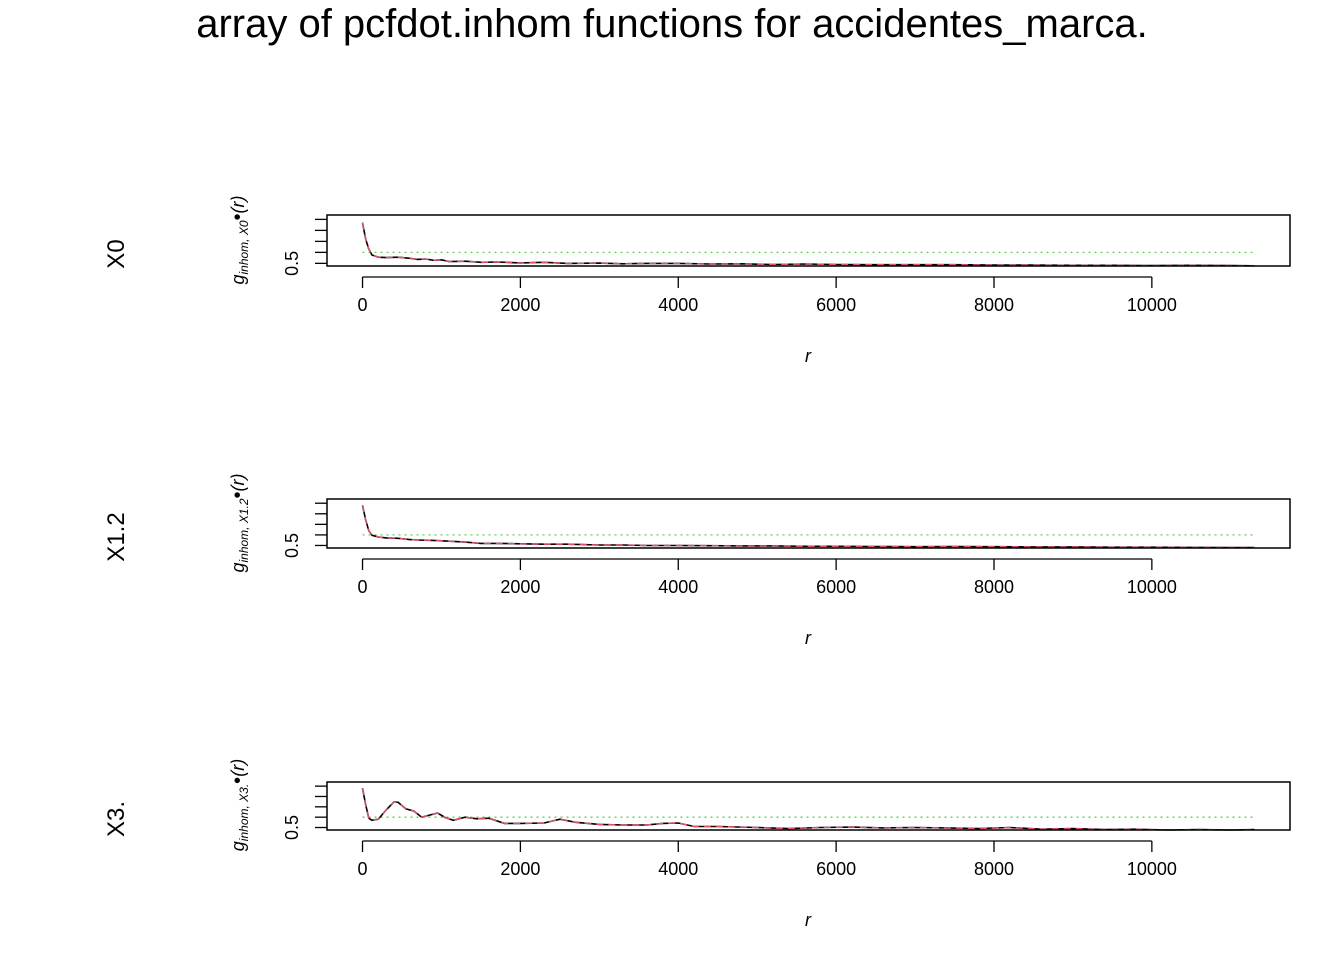  Describe the element at coordinates (116, 253) in the screenshot. I see `row-label: X0` at that location.